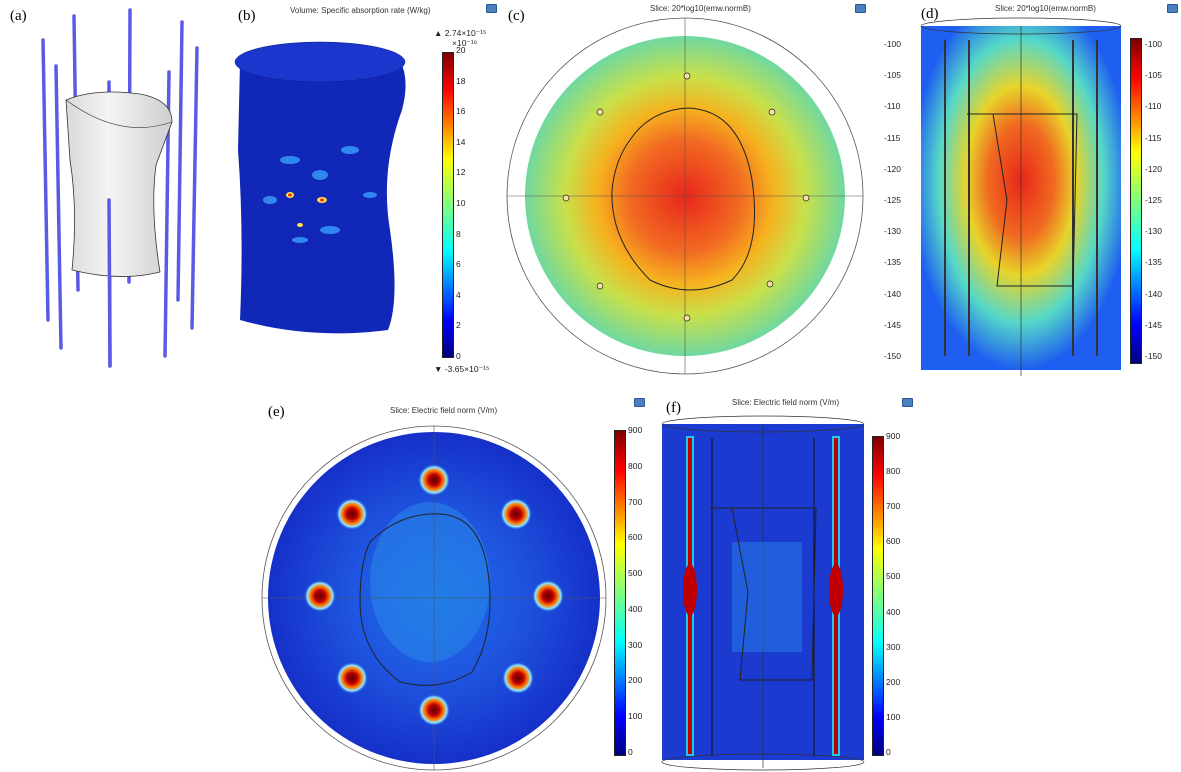 This screenshot has width=1181, height=772. Describe the element at coordinates (700, 8) in the screenshot. I see `panel-c-title: Slice: 20*log10(emw.normB)` at that location.